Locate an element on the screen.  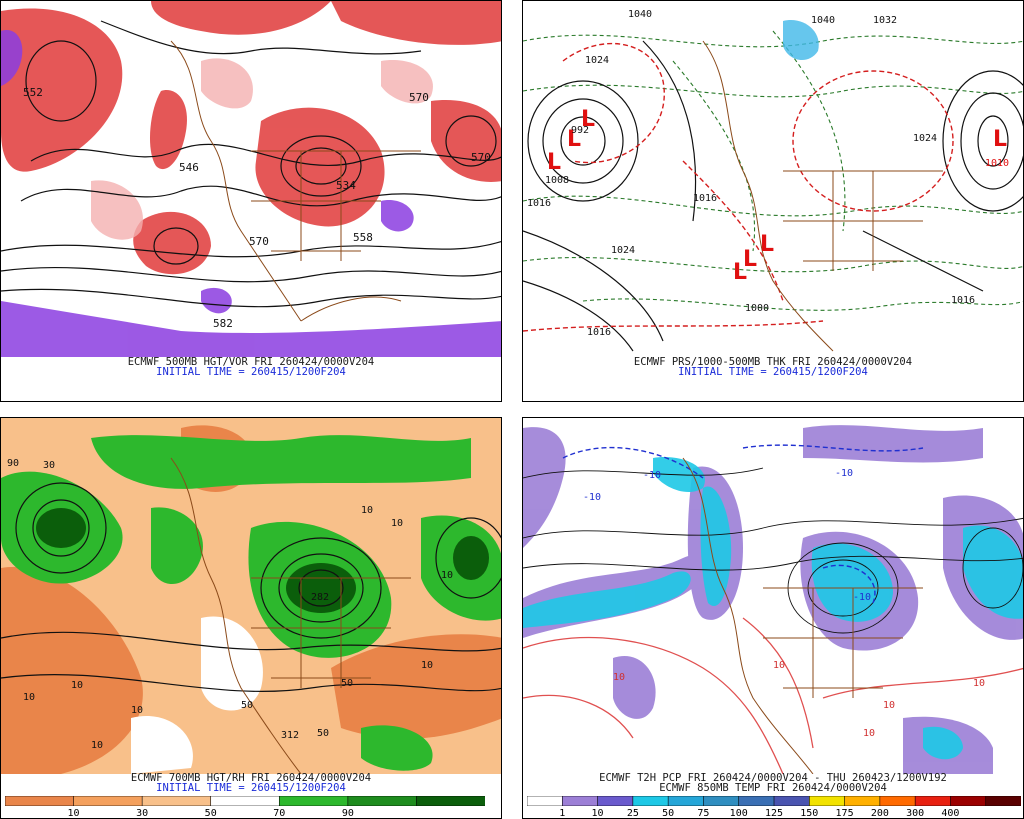
contour-label: 1008 is located at coordinates (557, 180).